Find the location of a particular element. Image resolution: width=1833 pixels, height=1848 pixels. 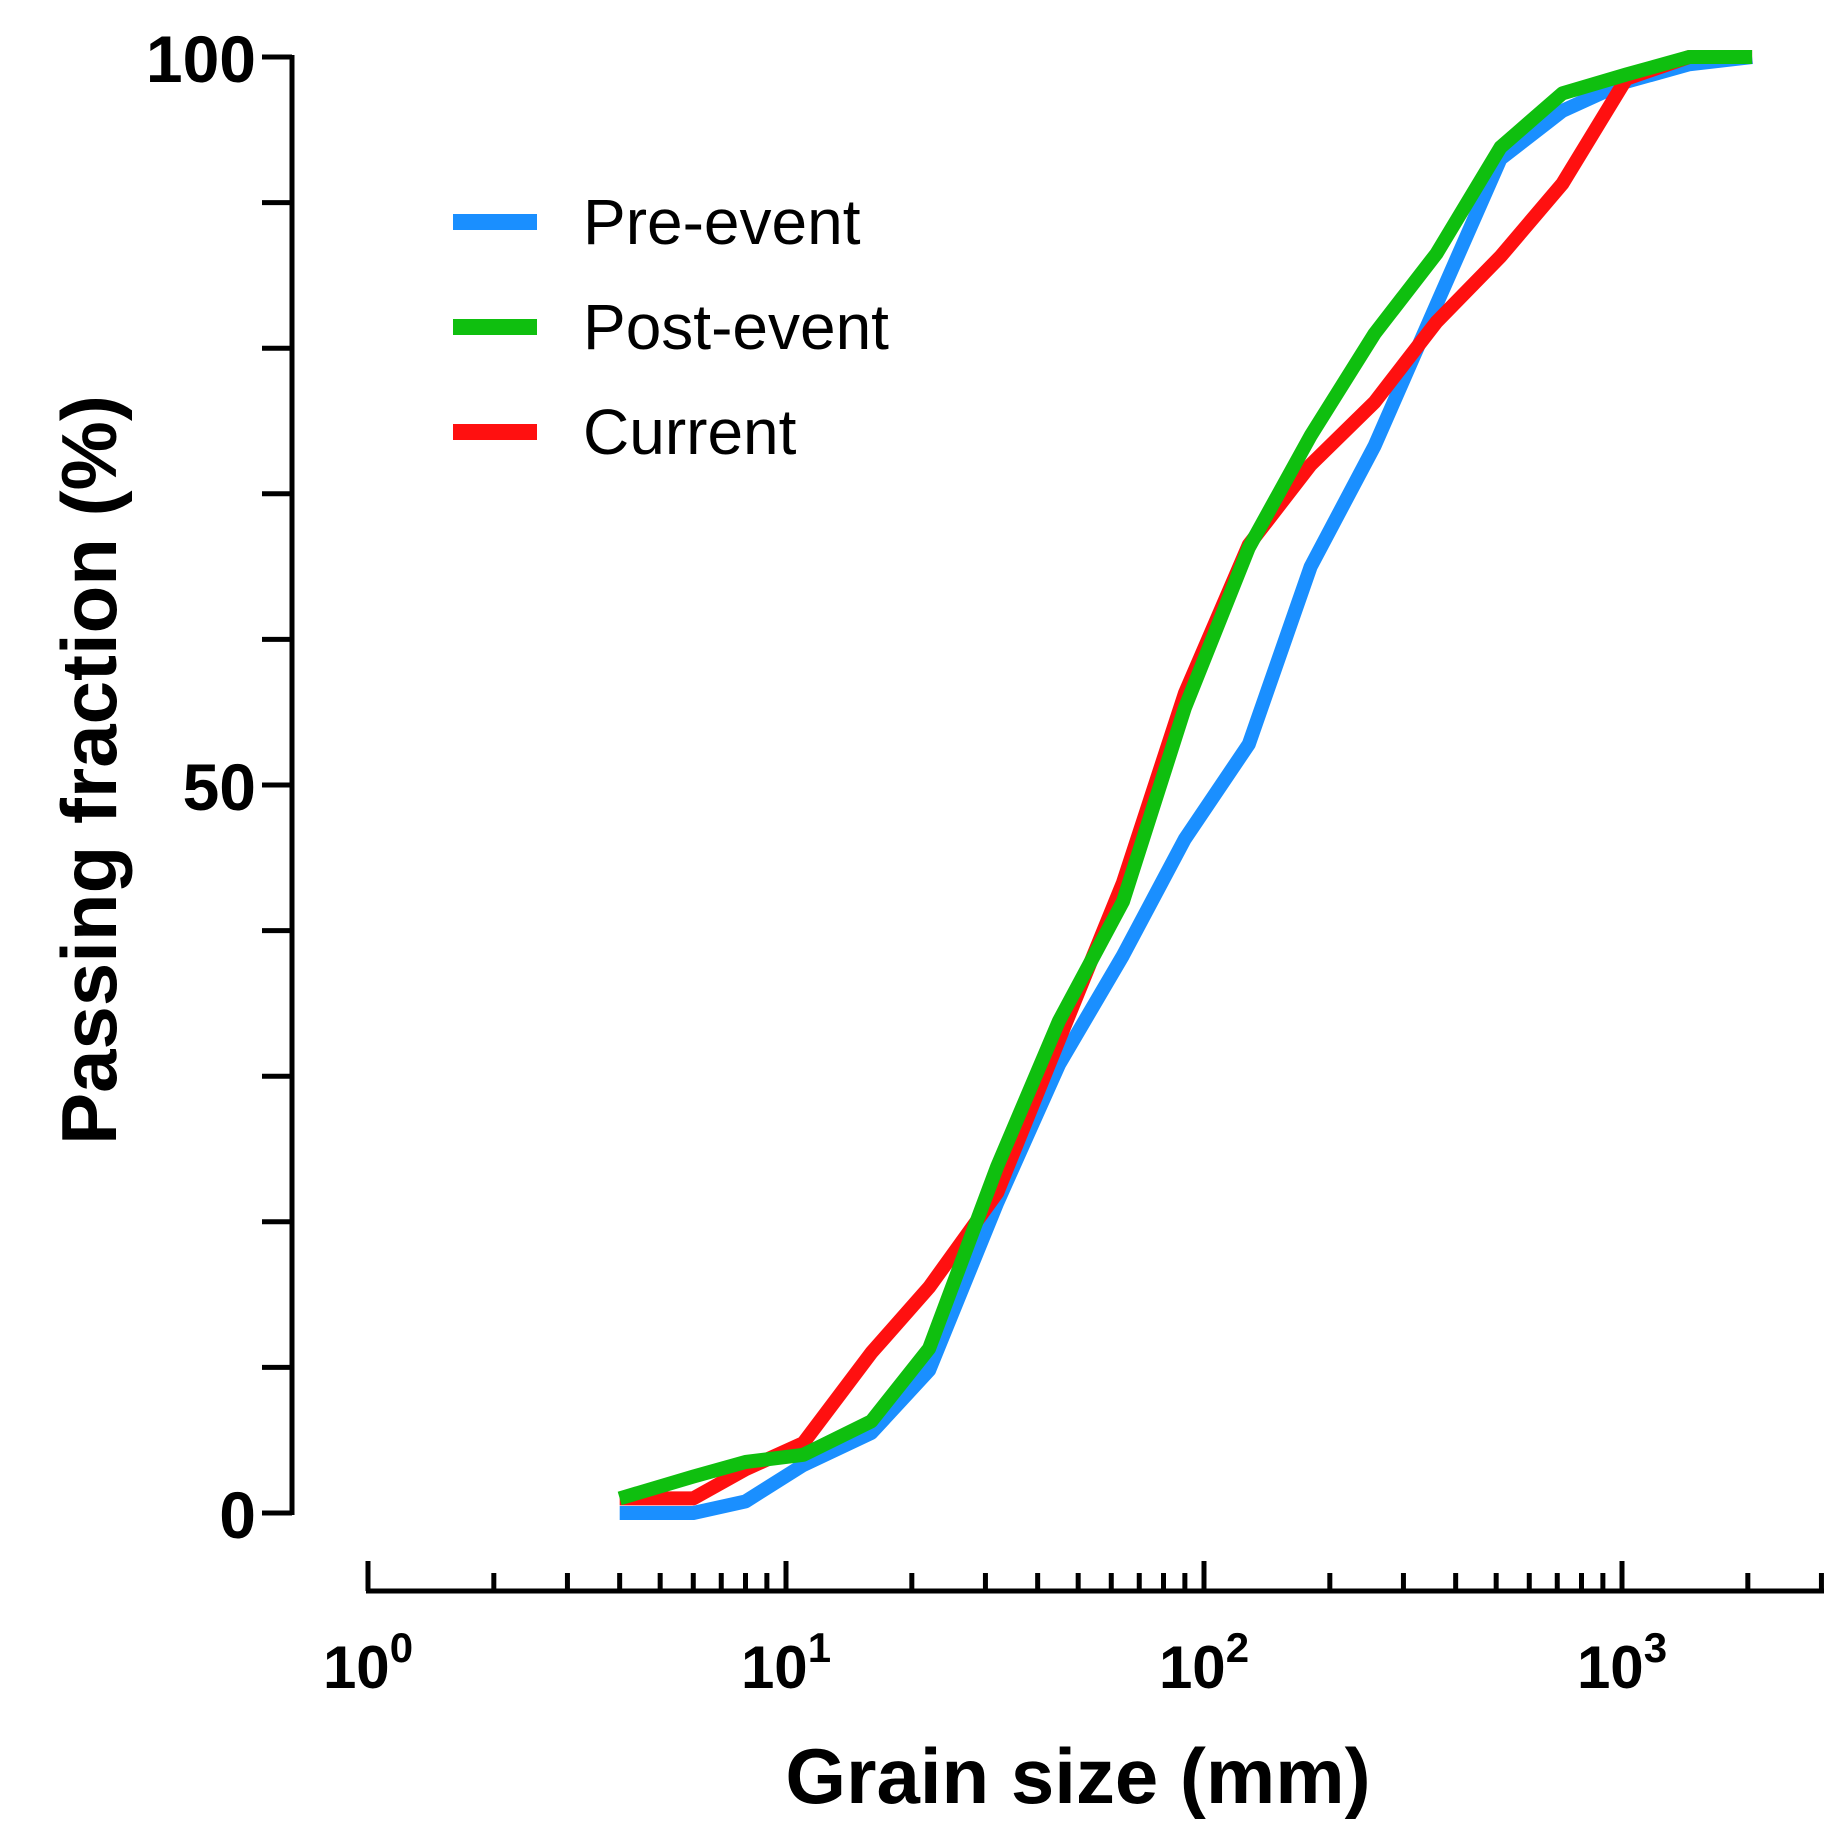

y-axis-title: Passing fraction (%) is located at coordinates (89, 770).